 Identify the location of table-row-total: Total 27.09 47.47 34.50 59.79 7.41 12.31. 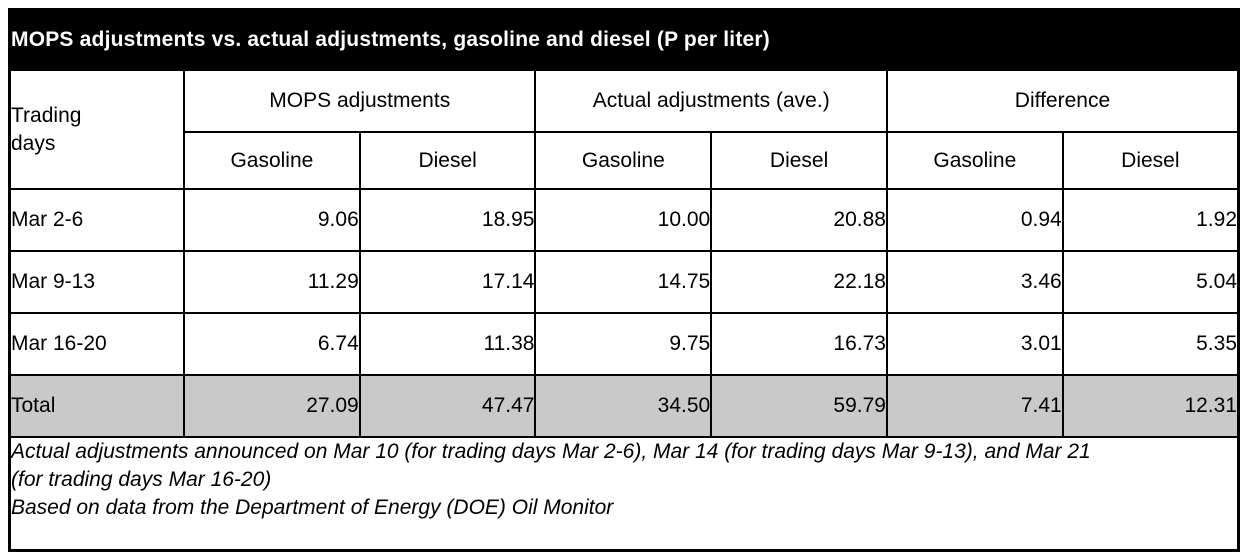
(624, 406).